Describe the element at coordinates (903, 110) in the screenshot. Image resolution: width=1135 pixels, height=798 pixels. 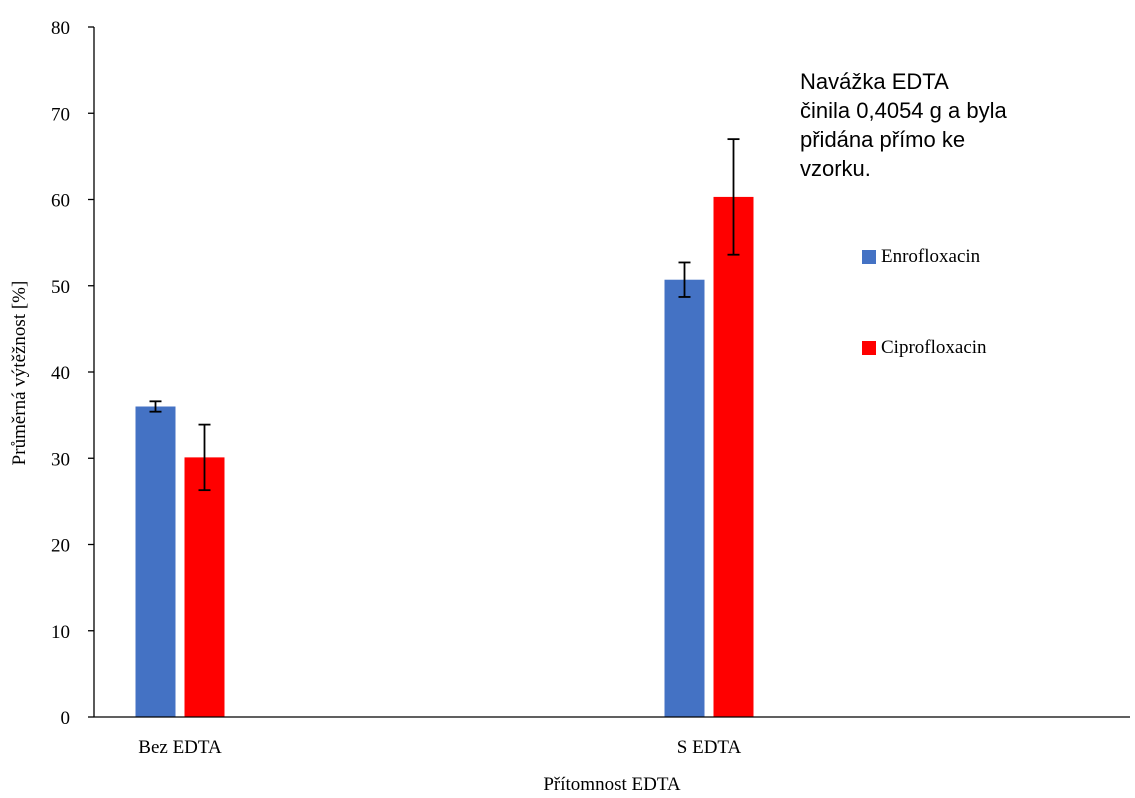
I see `annotation-line: činila 0,4054 g a byla` at that location.